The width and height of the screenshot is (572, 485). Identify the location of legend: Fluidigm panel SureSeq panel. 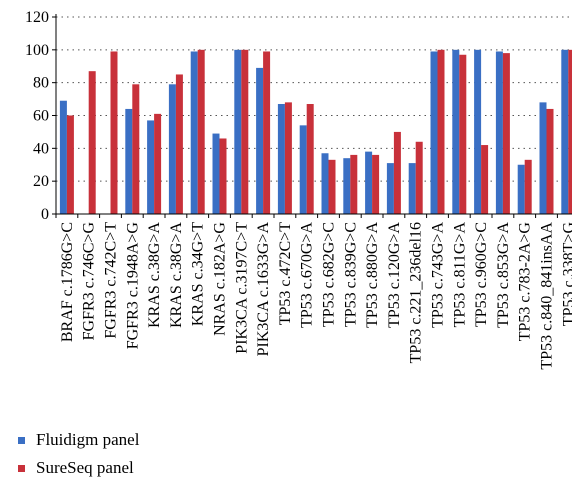
(78, 455).